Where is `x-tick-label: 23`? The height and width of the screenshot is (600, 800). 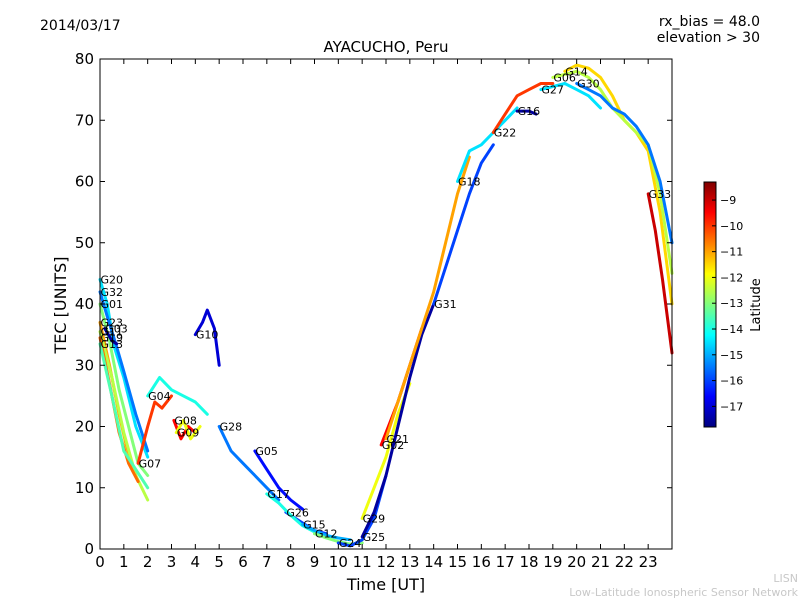 x-tick-label: 23 is located at coordinates (648, 562).